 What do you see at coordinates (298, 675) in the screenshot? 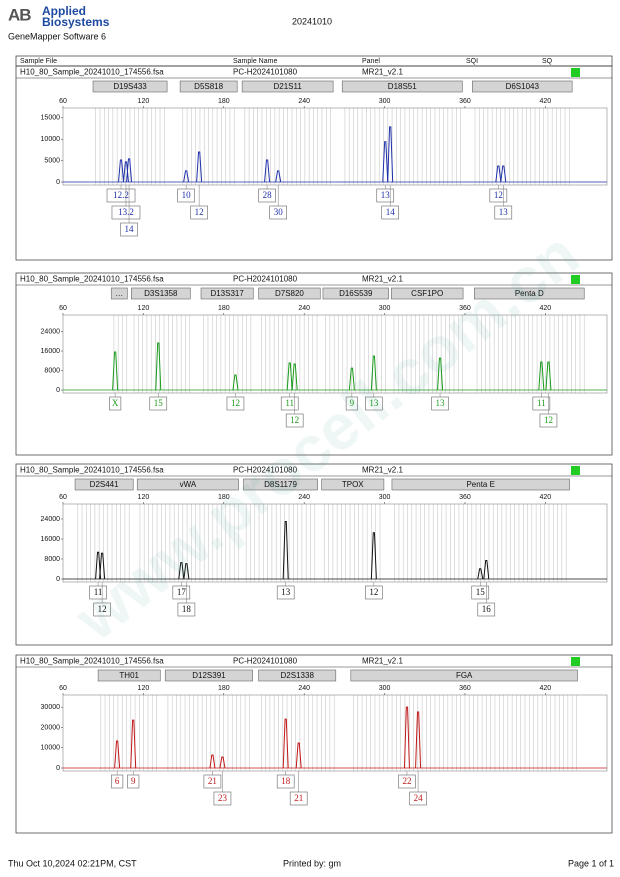
I see `locus-name: D2S1338` at bounding box center [298, 675].